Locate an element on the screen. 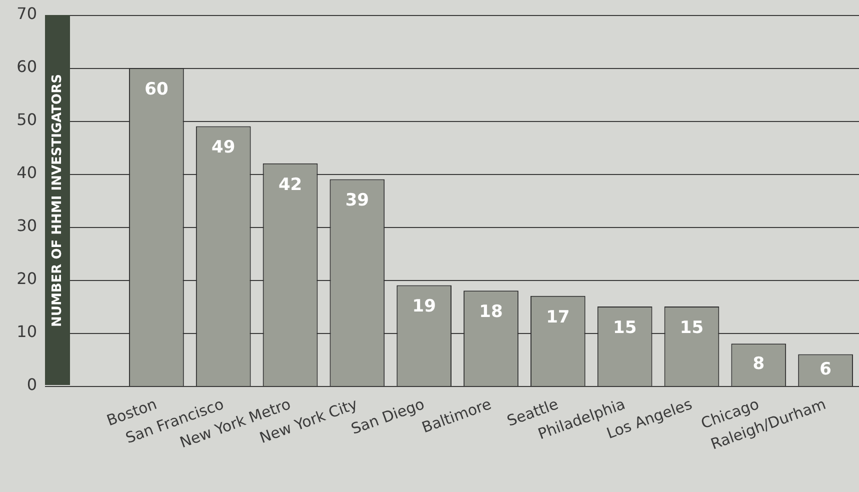 The image size is (859, 492). data-label: 39 is located at coordinates (357, 200).